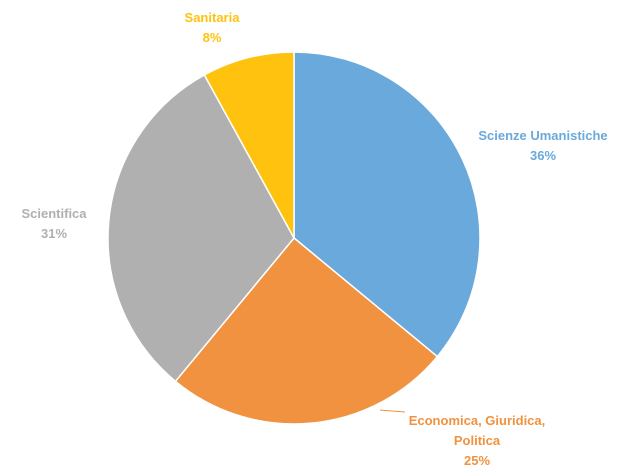  Describe the element at coordinates (543, 155) in the screenshot. I see `slice-value-label-0: 36%` at that location.